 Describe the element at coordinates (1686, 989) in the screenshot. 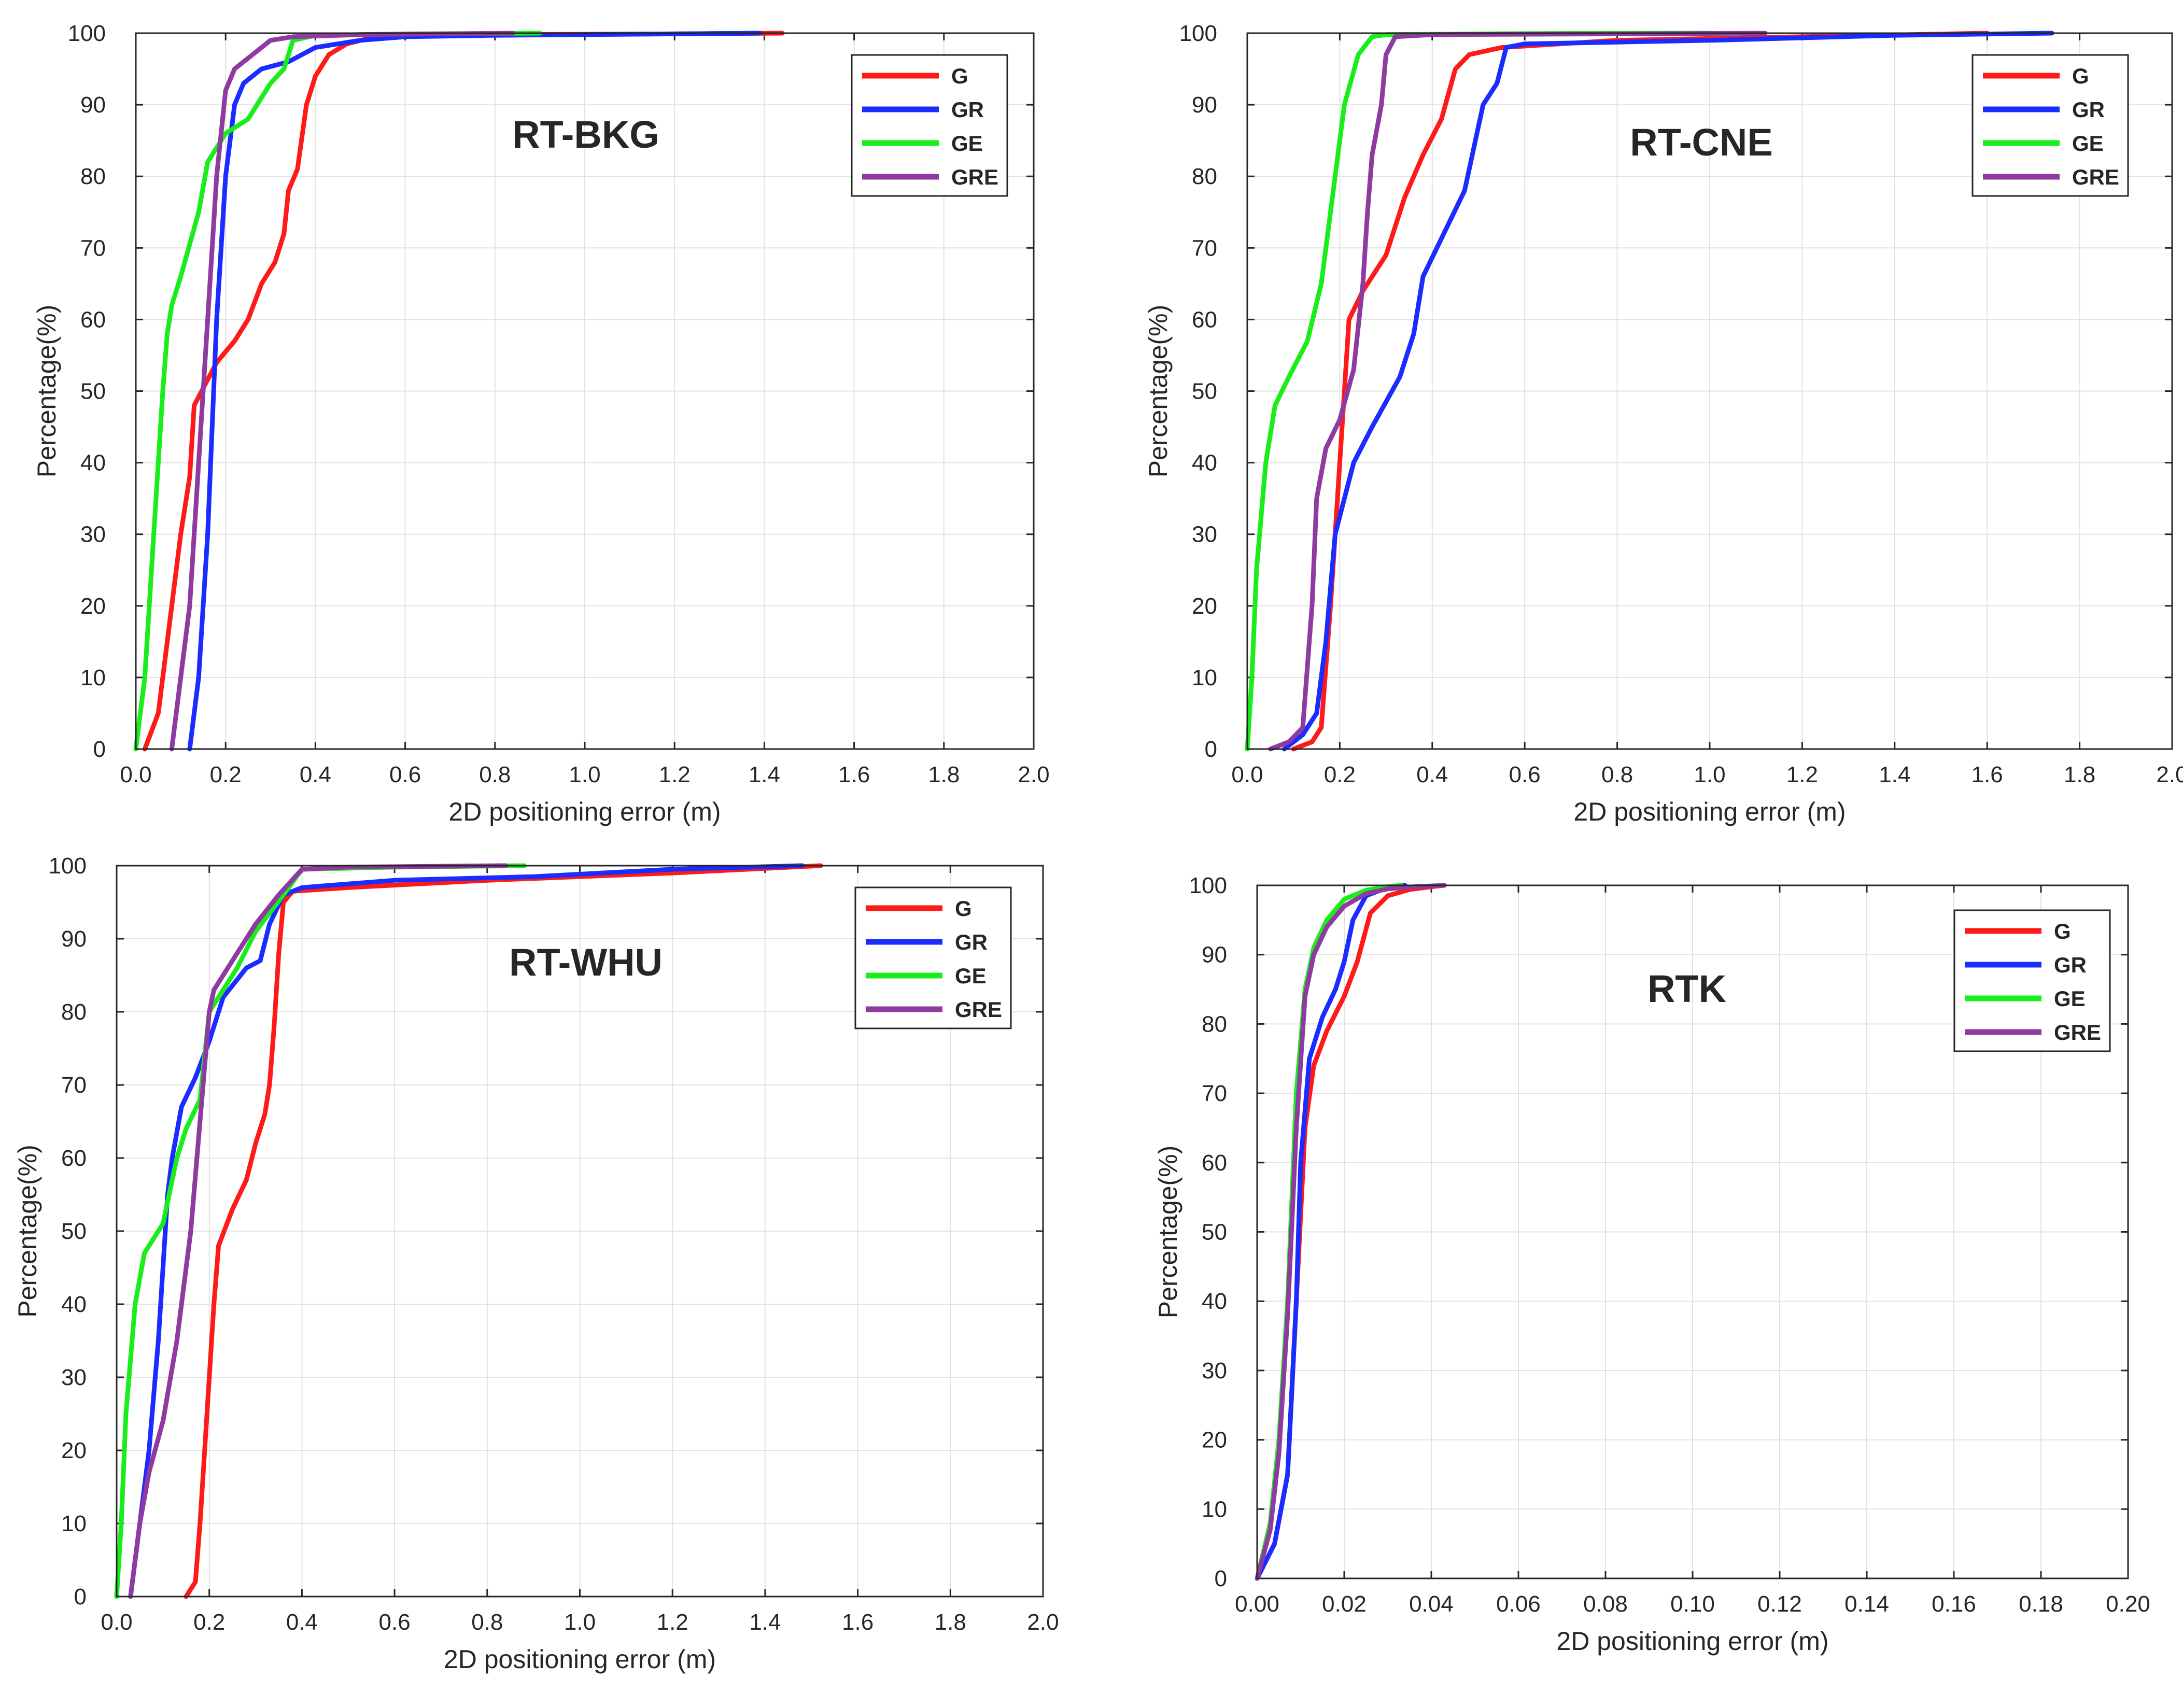

I see `chart-title: RTK` at that location.